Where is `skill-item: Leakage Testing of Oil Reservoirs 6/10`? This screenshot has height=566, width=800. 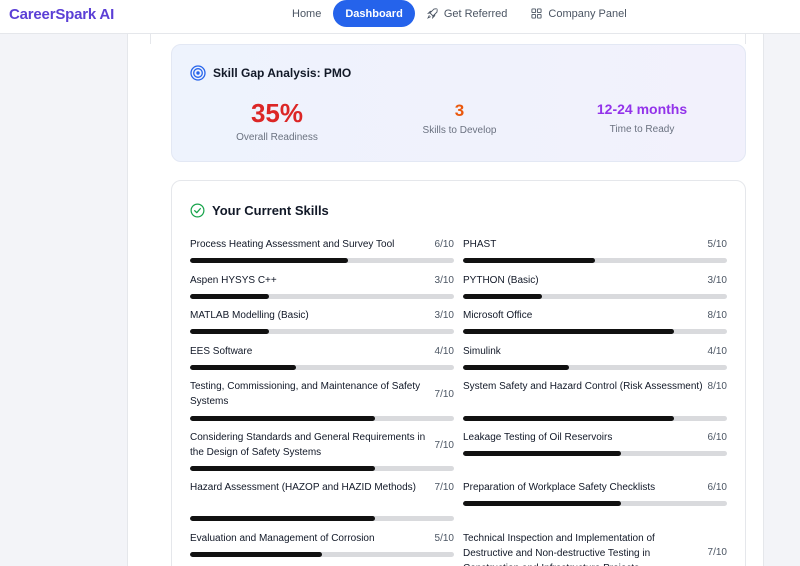 skill-item: Leakage Testing of Oil Reservoirs 6/10 is located at coordinates (595, 443).